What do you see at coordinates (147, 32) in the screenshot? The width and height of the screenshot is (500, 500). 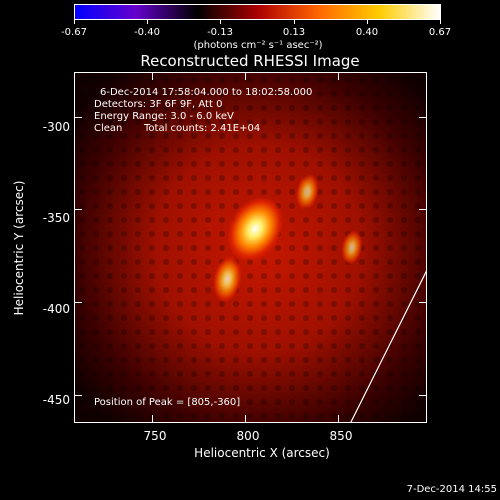 I see `colorbar-tick-label: -0.40` at bounding box center [147, 32].